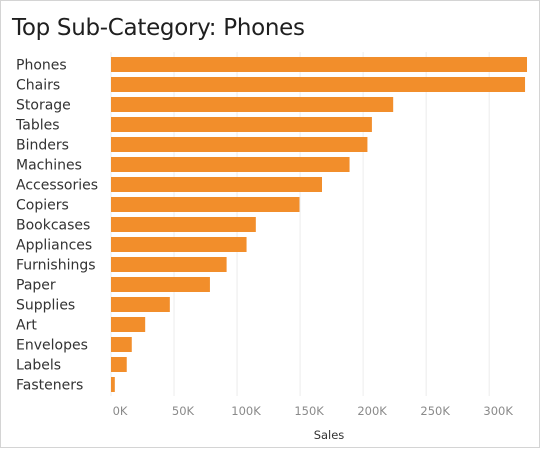 The image size is (542, 450). Describe the element at coordinates (246, 411) in the screenshot. I see `x-tick-label: 100K` at that location.